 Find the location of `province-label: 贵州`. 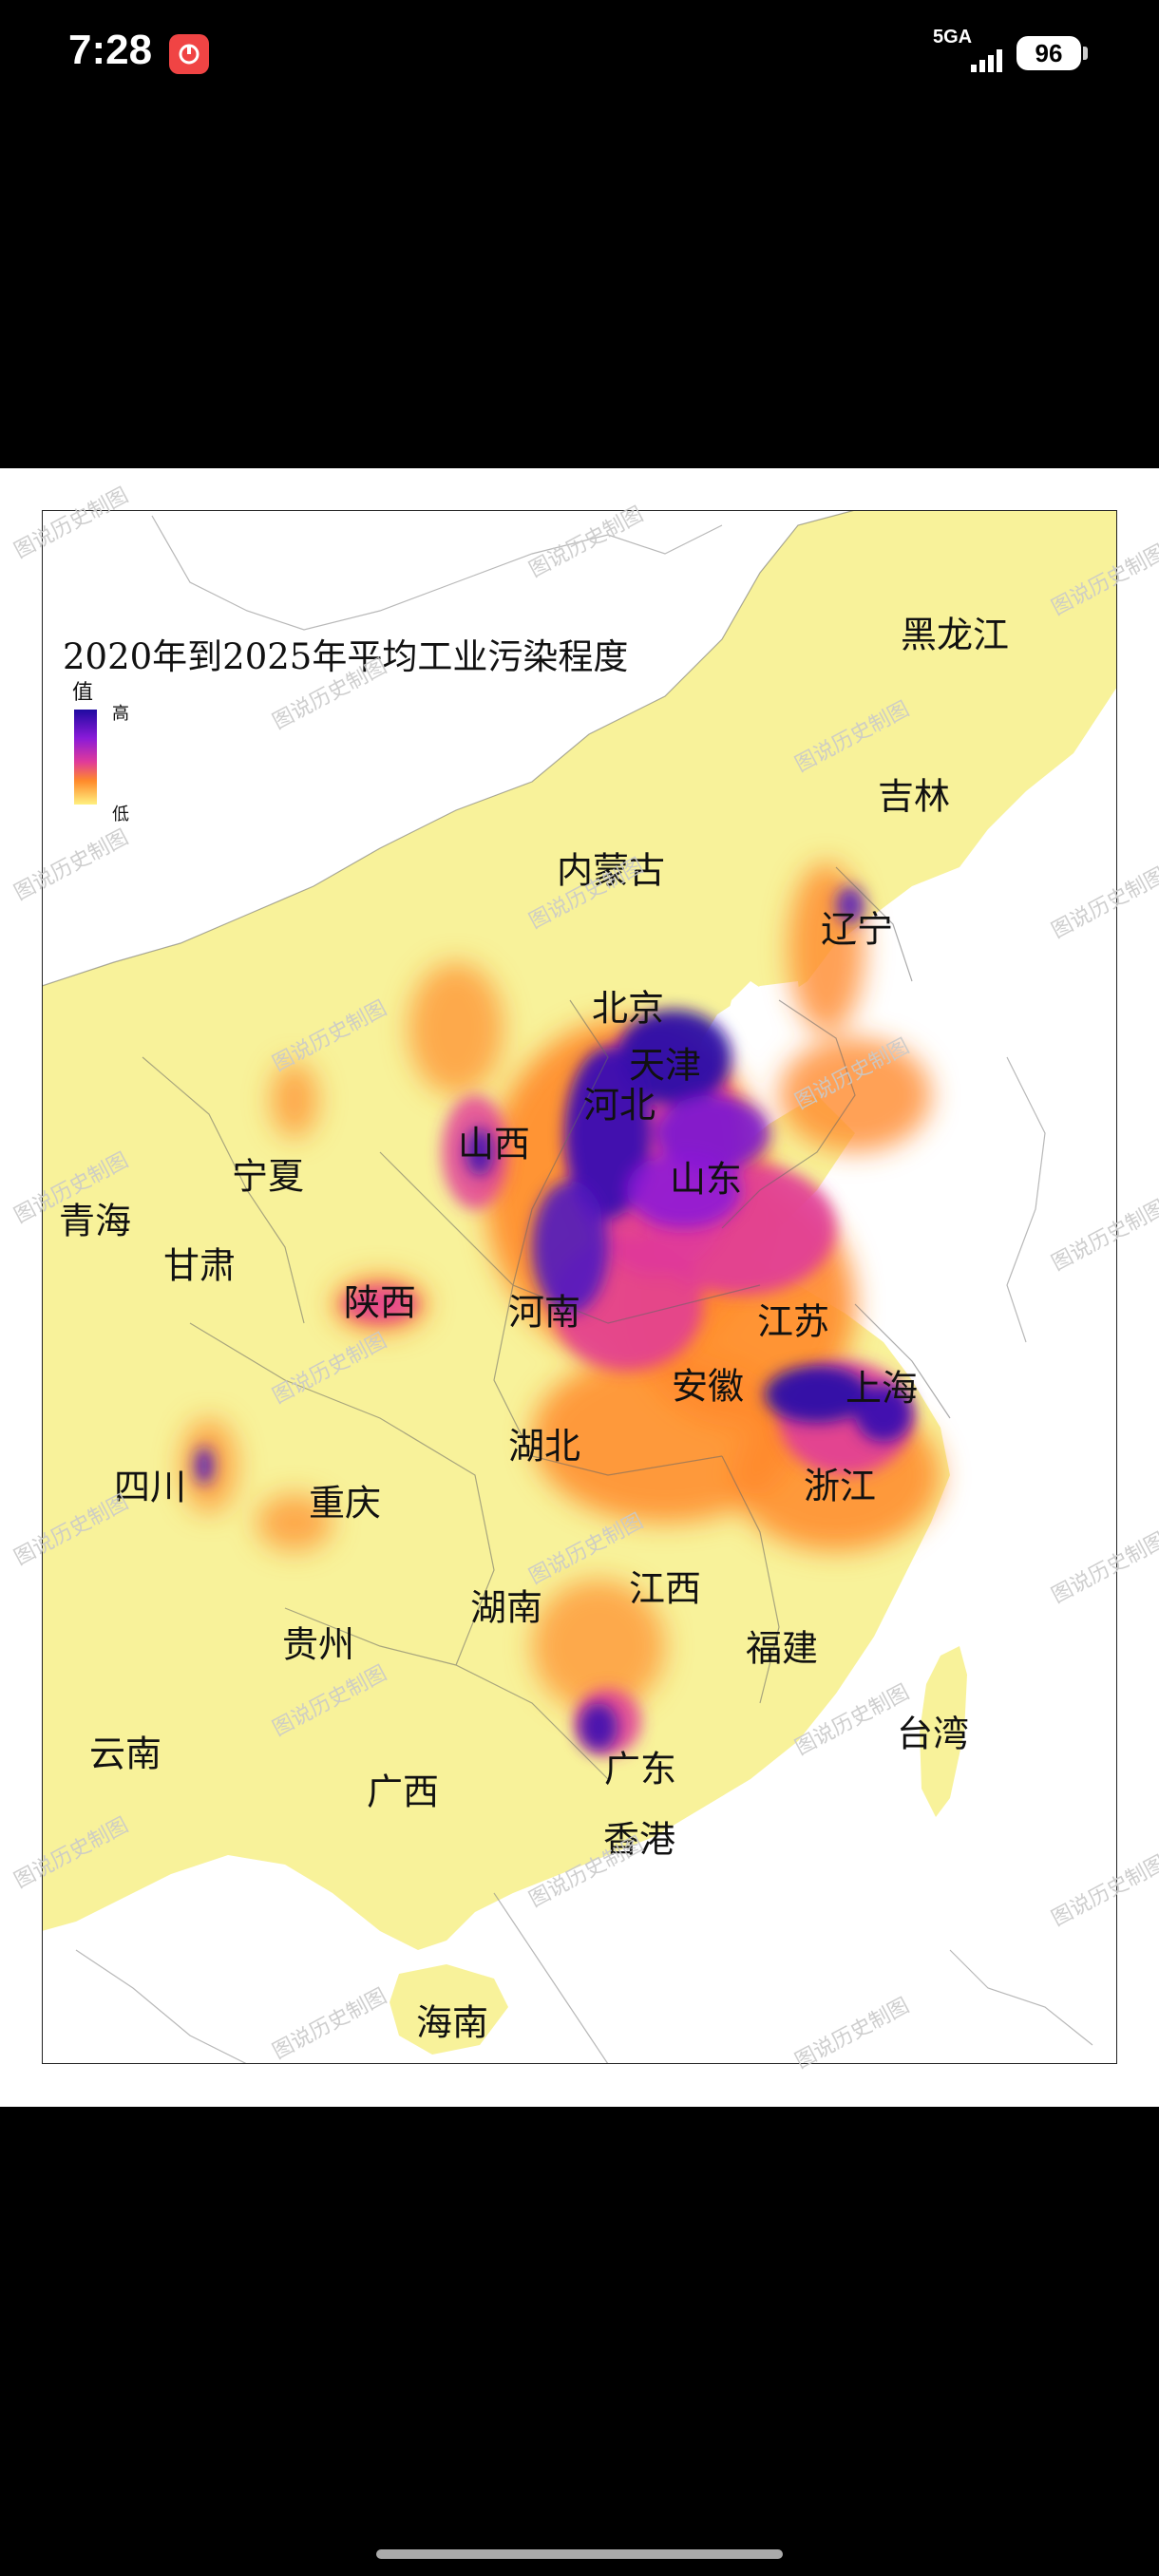

province-label: 贵州 is located at coordinates (318, 1644).